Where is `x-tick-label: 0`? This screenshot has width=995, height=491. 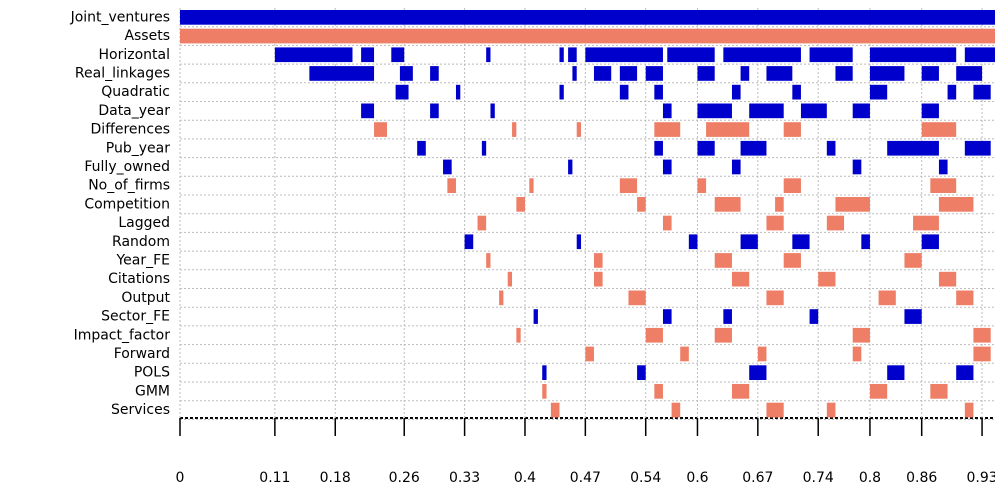
x-tick-label: 0 is located at coordinates (180, 478).